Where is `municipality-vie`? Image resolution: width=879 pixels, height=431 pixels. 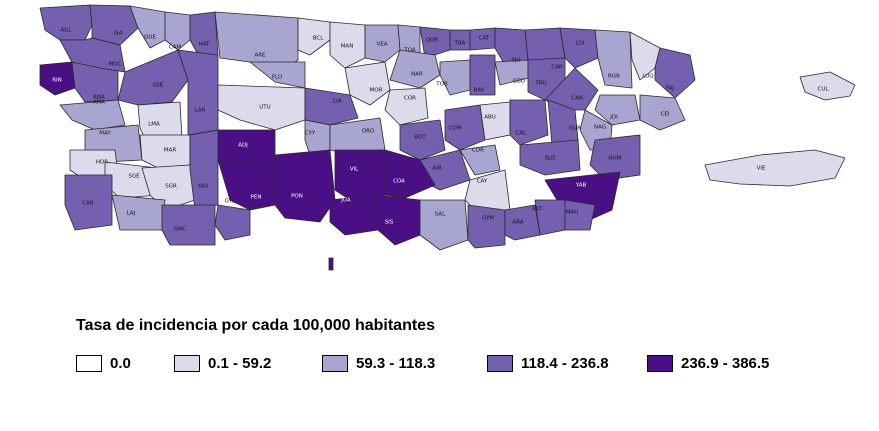 municipality-vie is located at coordinates (775, 168).